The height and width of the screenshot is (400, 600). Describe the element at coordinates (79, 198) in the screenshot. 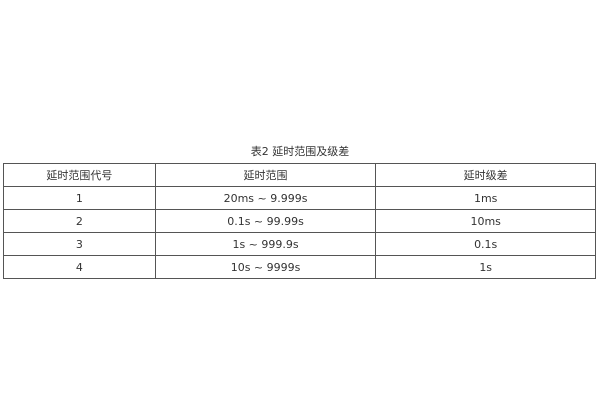

I see `table-cell: 1` at that location.